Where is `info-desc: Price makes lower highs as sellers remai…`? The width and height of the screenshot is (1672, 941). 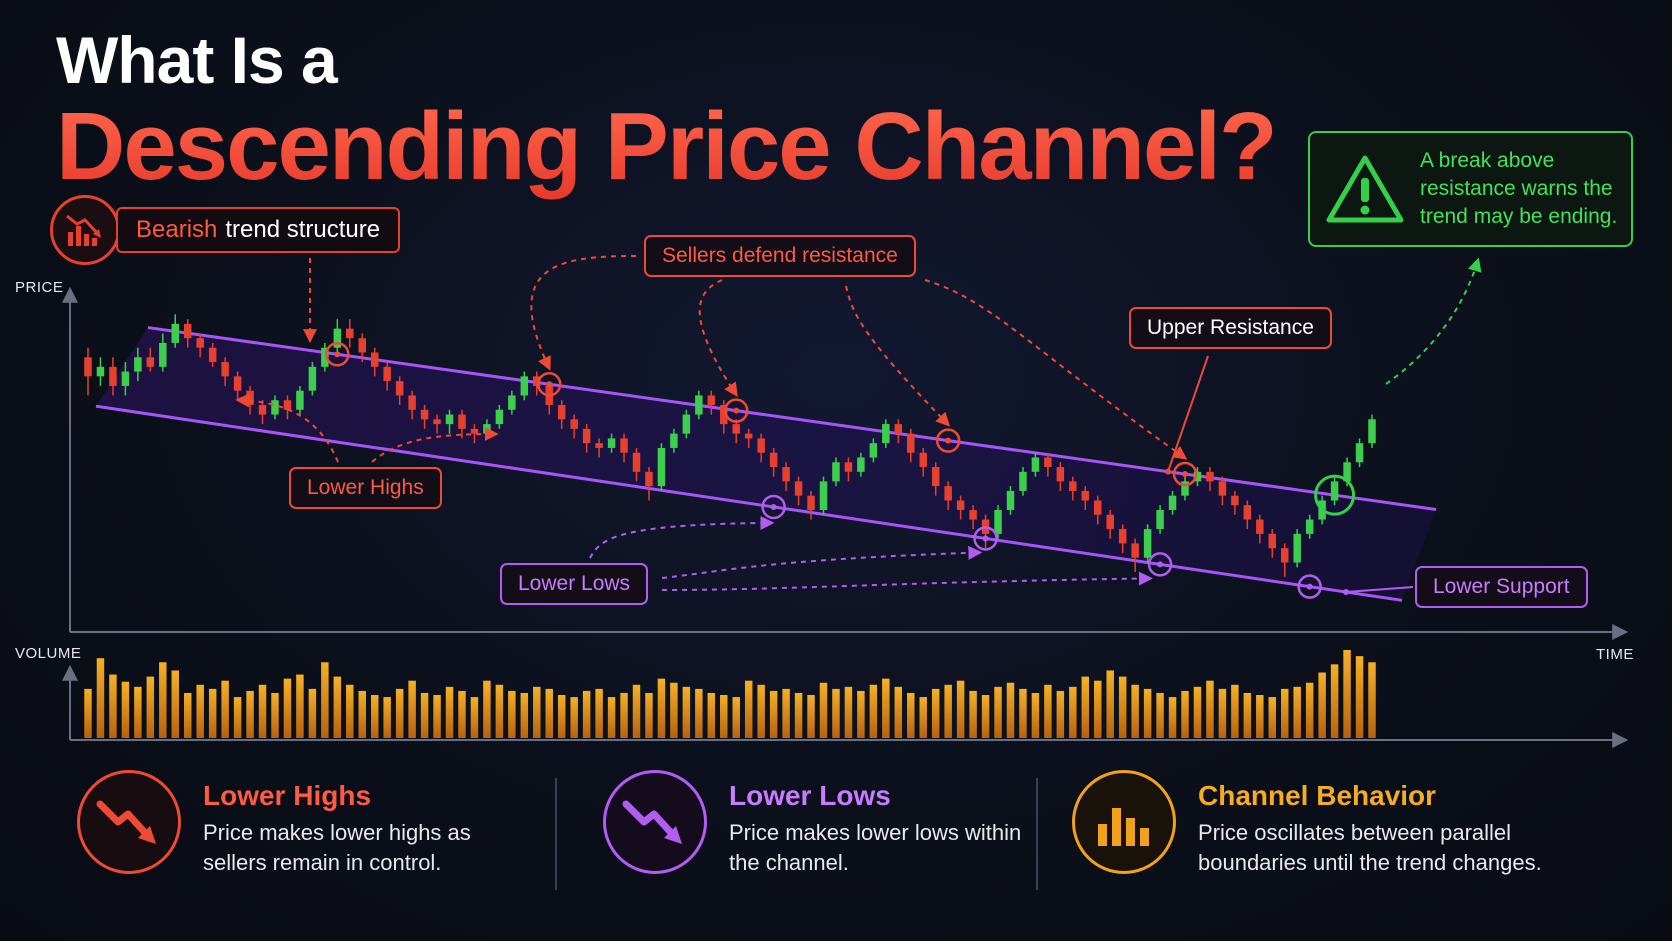
info-desc: Price makes lower highs as sellers remai… is located at coordinates (337, 847).